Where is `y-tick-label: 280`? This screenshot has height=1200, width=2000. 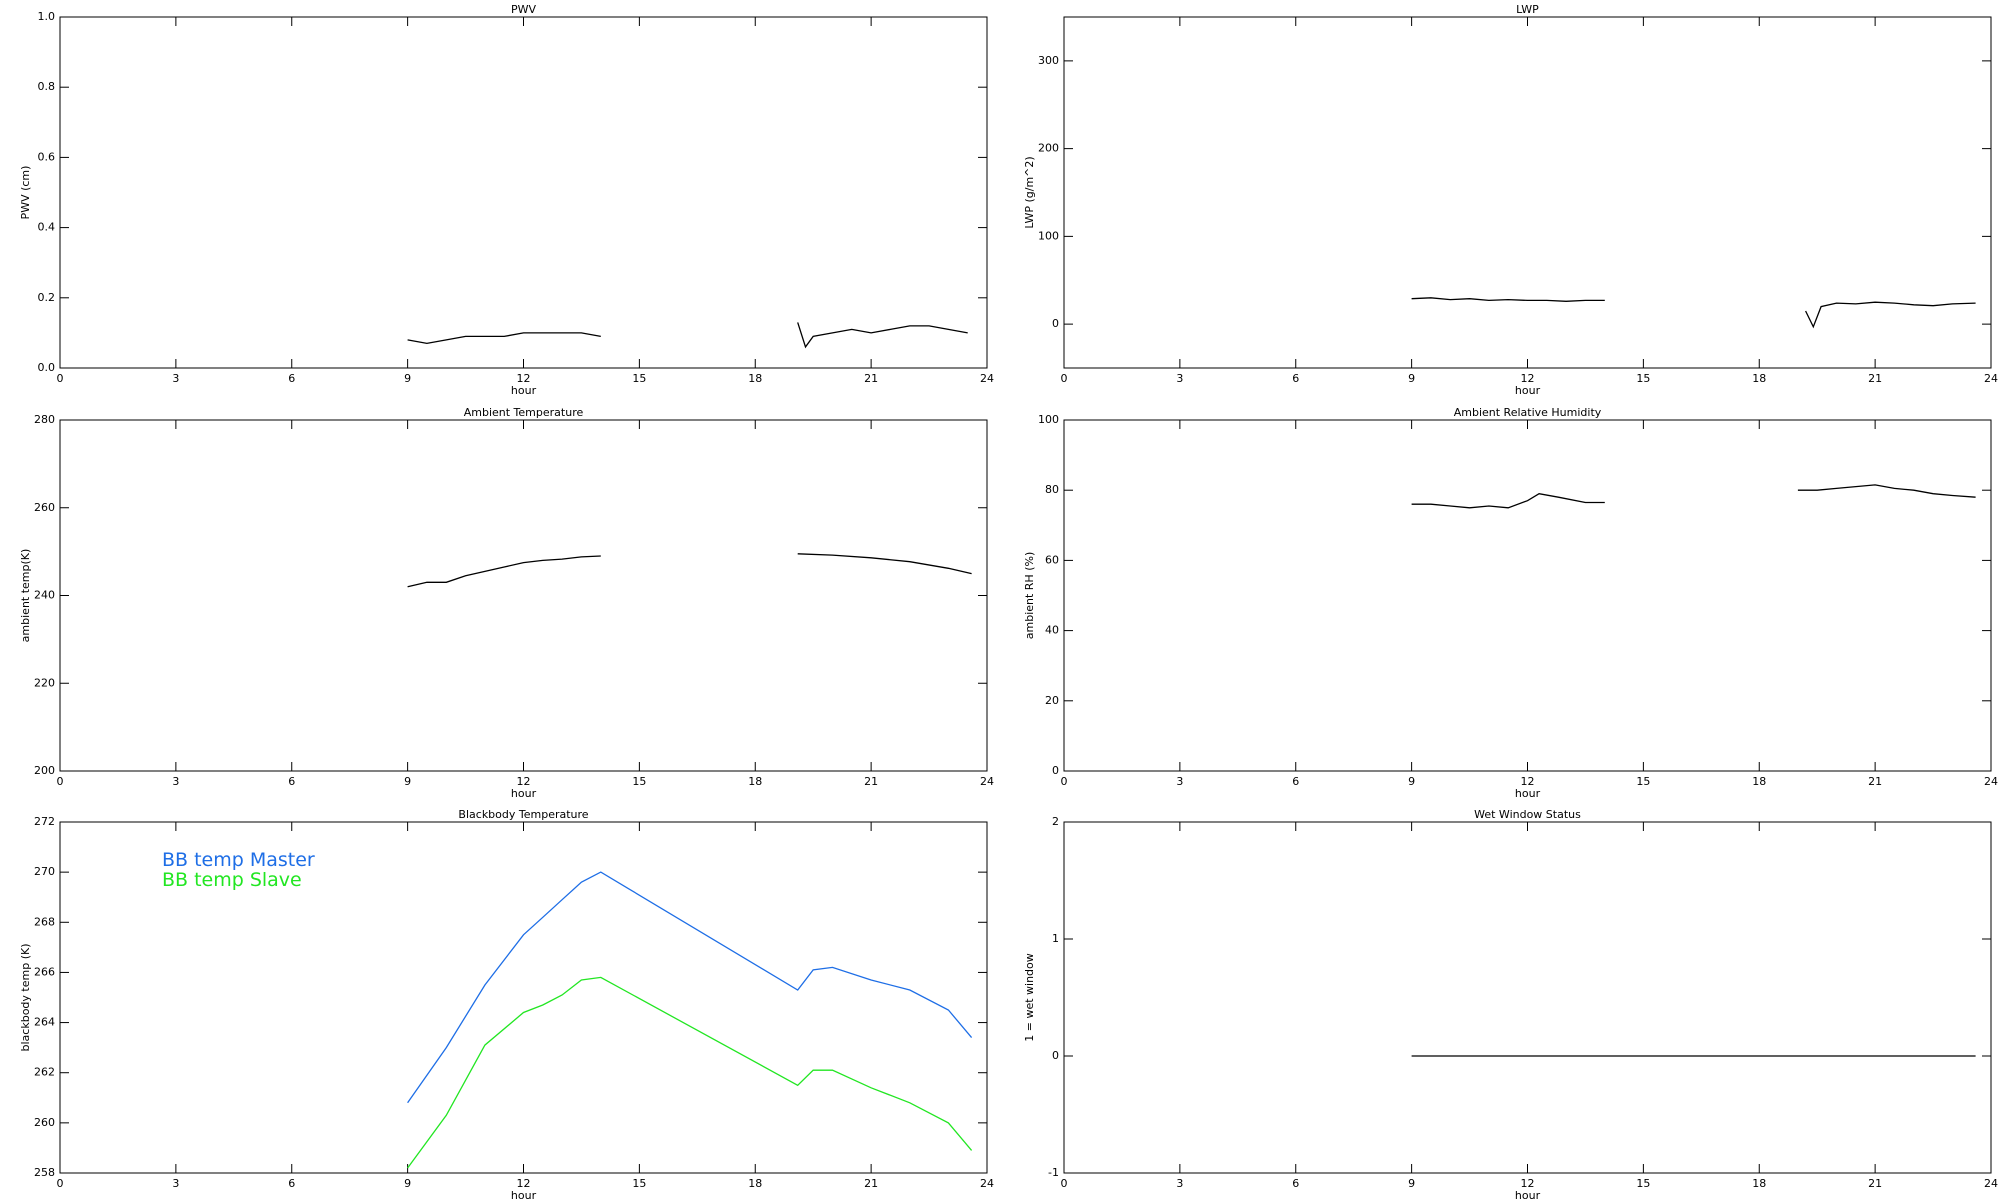
y-tick-label: 280 is located at coordinates (44, 419).